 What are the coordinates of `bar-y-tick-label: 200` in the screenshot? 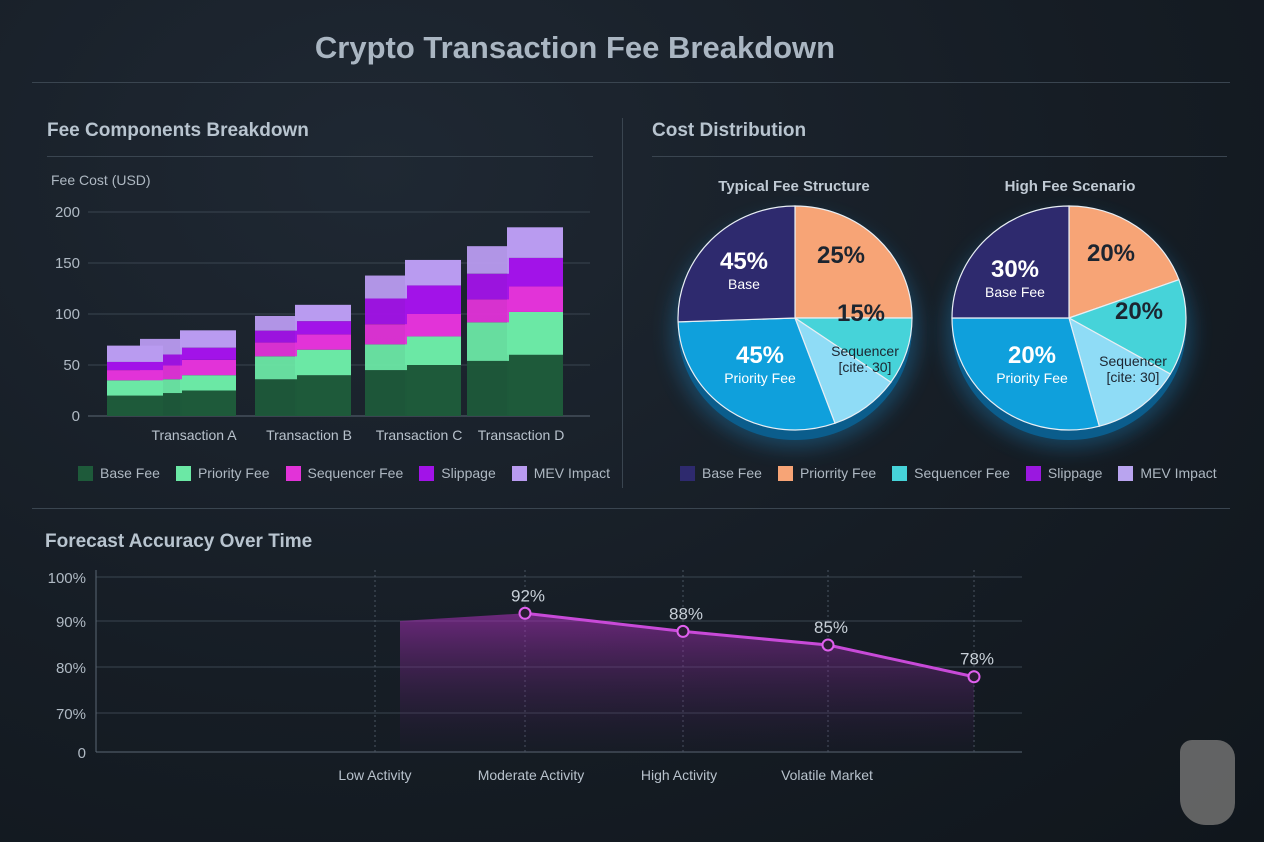 It's located at (67, 212).